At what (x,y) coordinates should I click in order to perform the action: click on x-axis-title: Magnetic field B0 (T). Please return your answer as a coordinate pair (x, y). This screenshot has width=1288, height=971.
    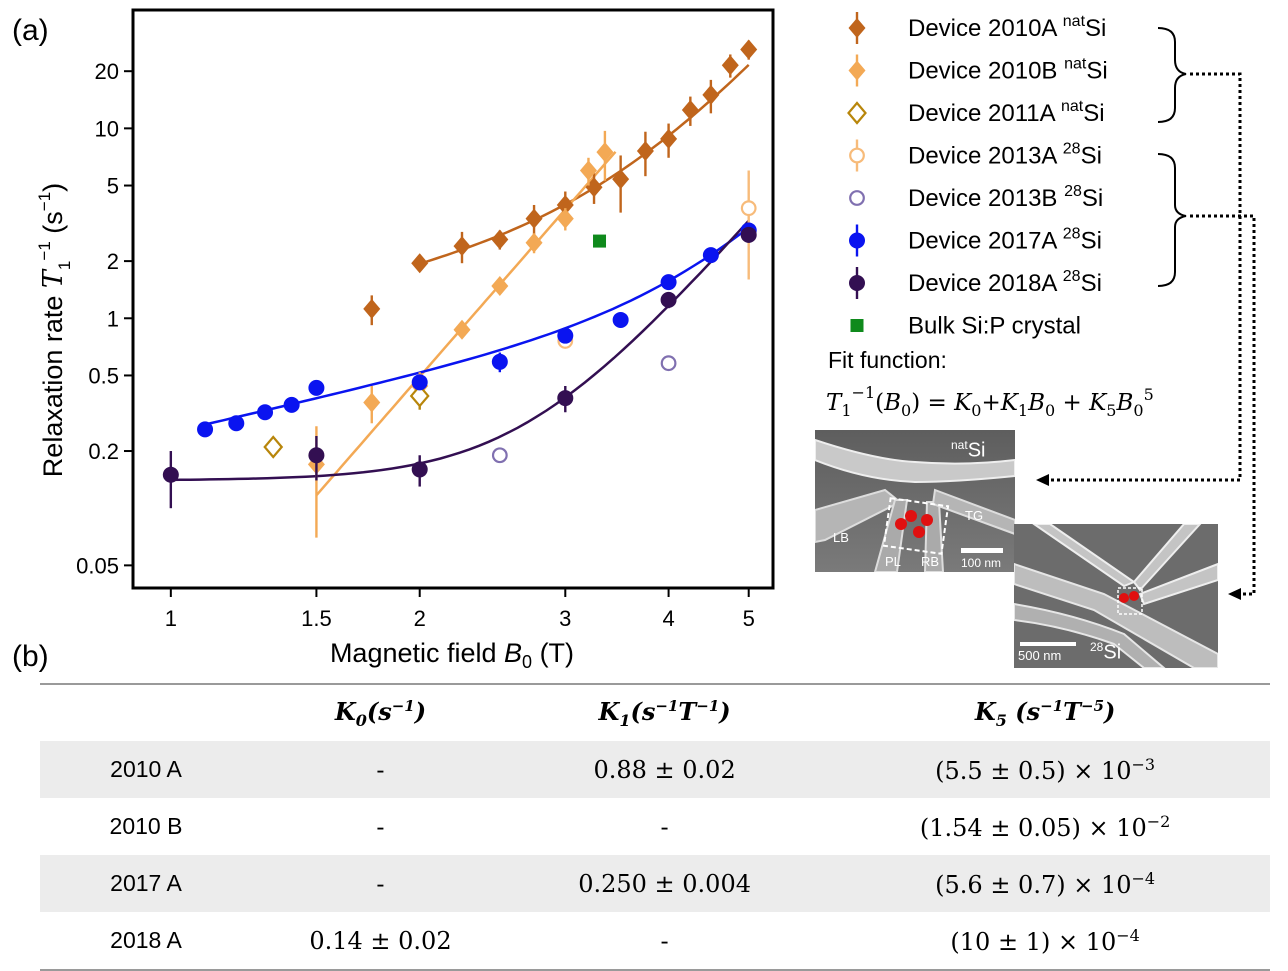
    Looking at the image, I should click on (452, 655).